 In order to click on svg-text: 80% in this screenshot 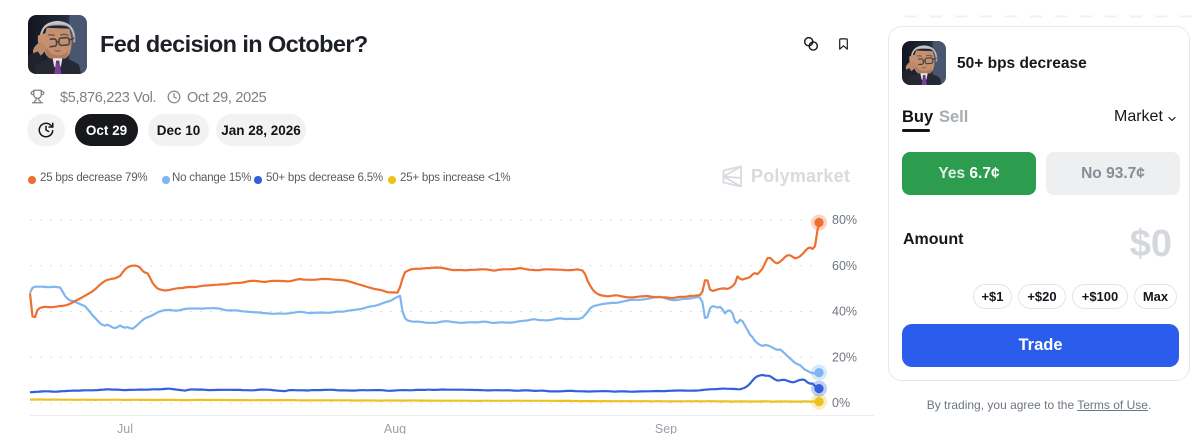, I will do `click(844, 220)`.